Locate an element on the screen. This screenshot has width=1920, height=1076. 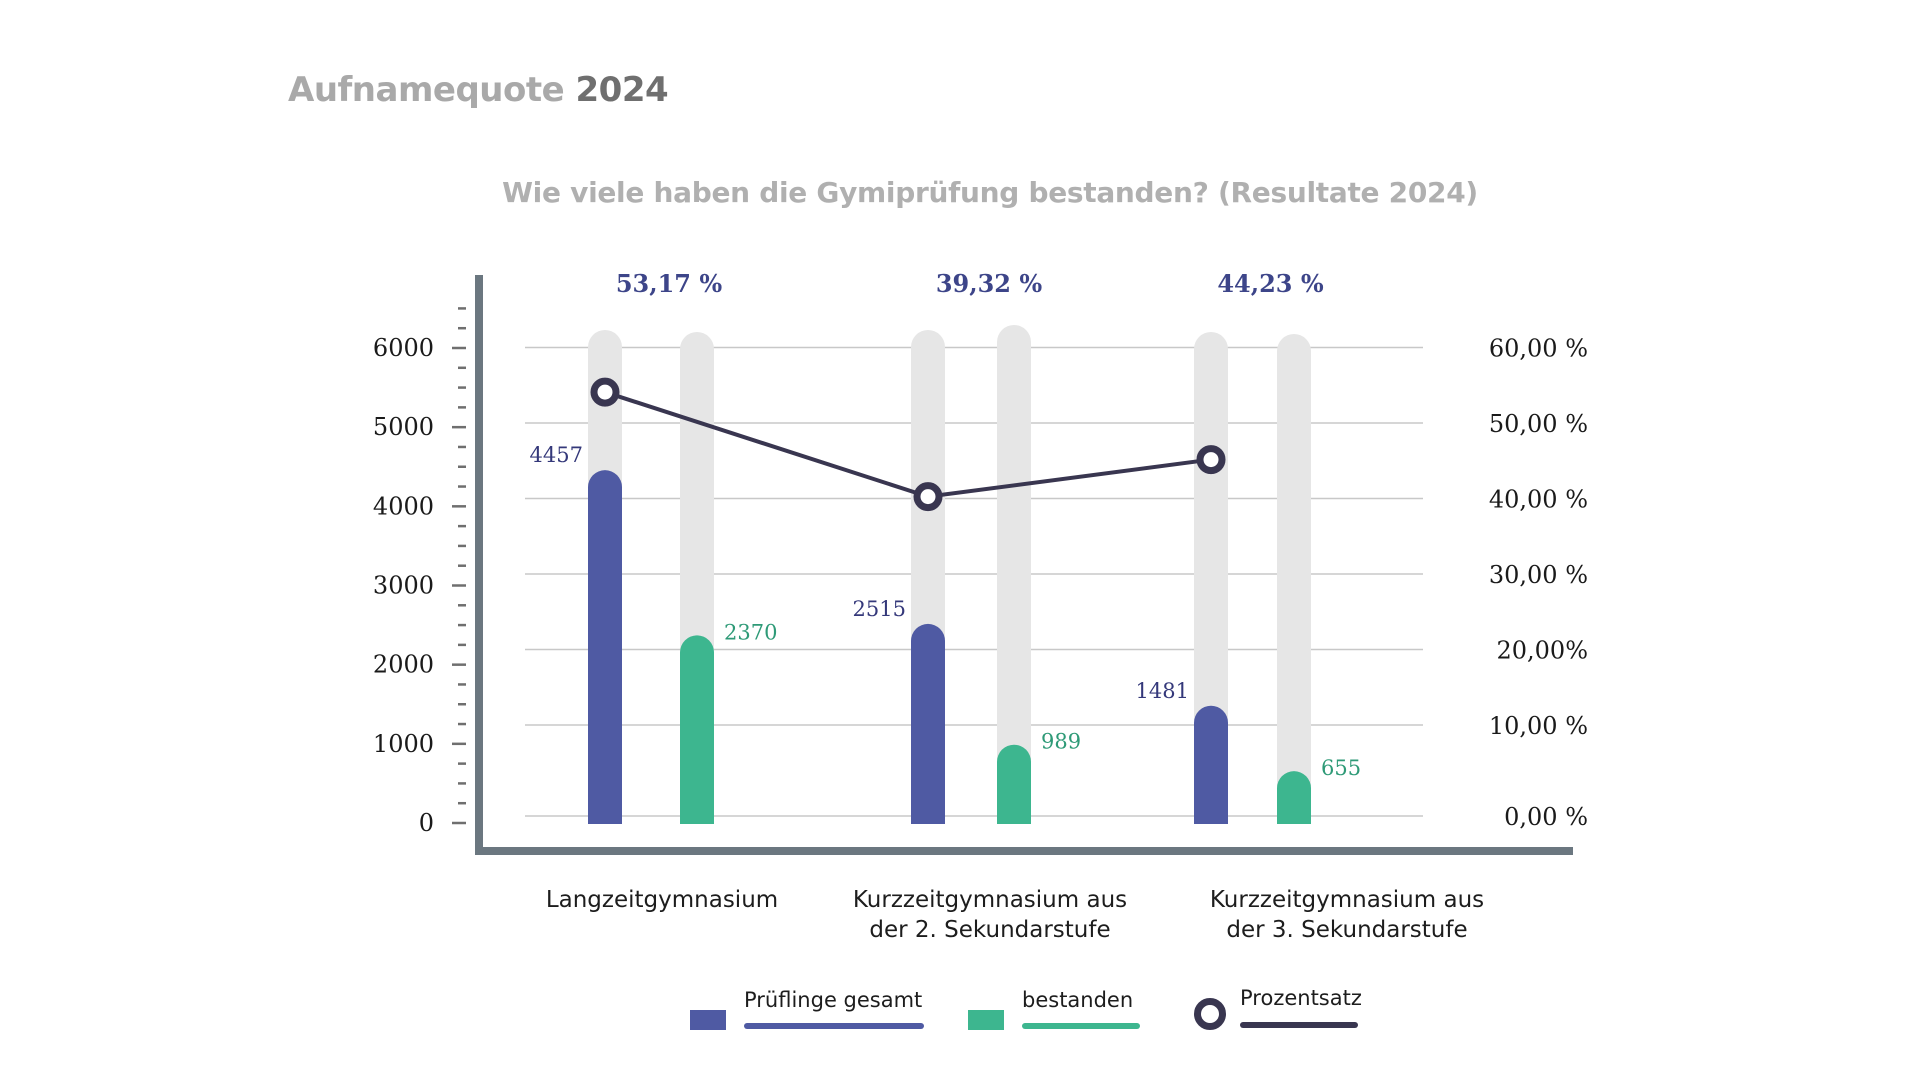
legend-label-passed: bestanden is located at coordinates (1078, 1000).